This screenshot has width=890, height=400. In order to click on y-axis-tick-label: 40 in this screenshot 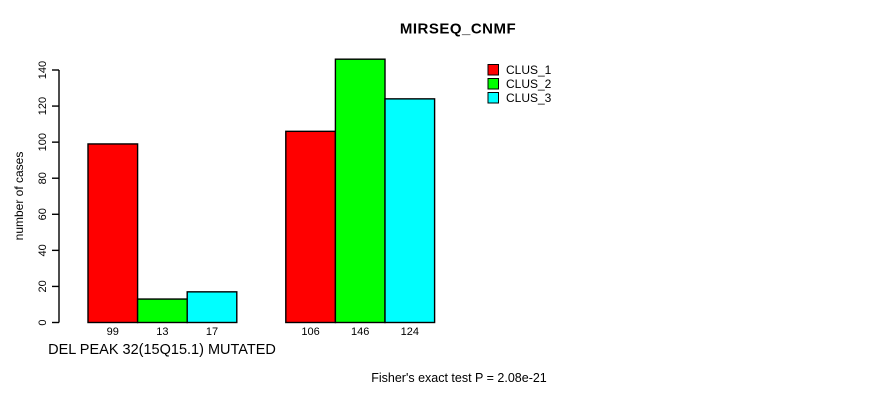, I will do `click(43, 250)`.